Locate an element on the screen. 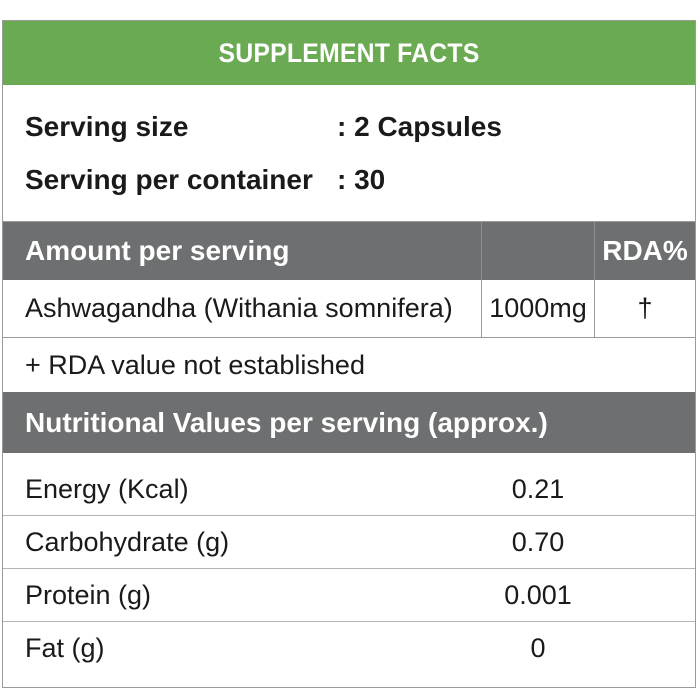 Image resolution: width=700 pixels, height=700 pixels. servings-per-container-label: Serving per container is located at coordinates (169, 179).